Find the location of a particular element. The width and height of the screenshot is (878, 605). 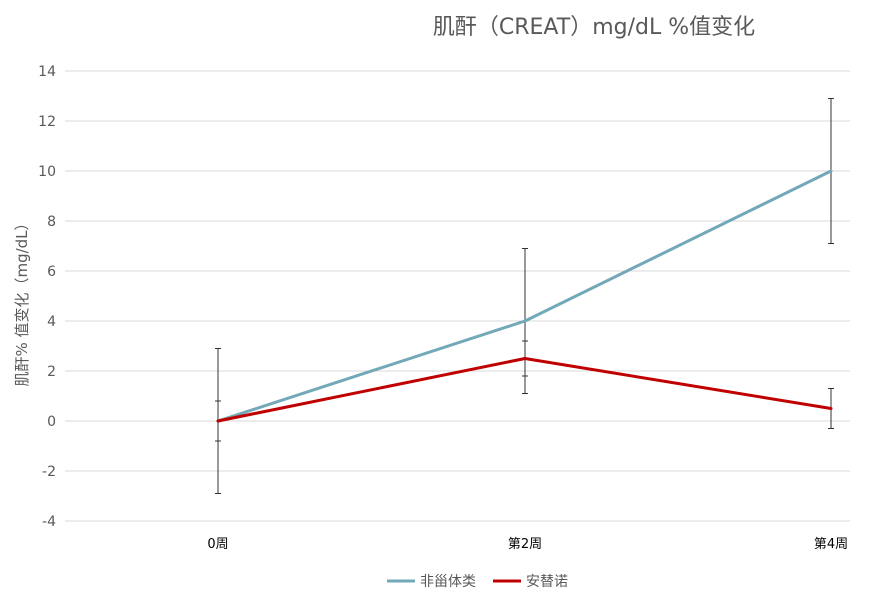

y-tick-label: 12 is located at coordinates (47, 122).